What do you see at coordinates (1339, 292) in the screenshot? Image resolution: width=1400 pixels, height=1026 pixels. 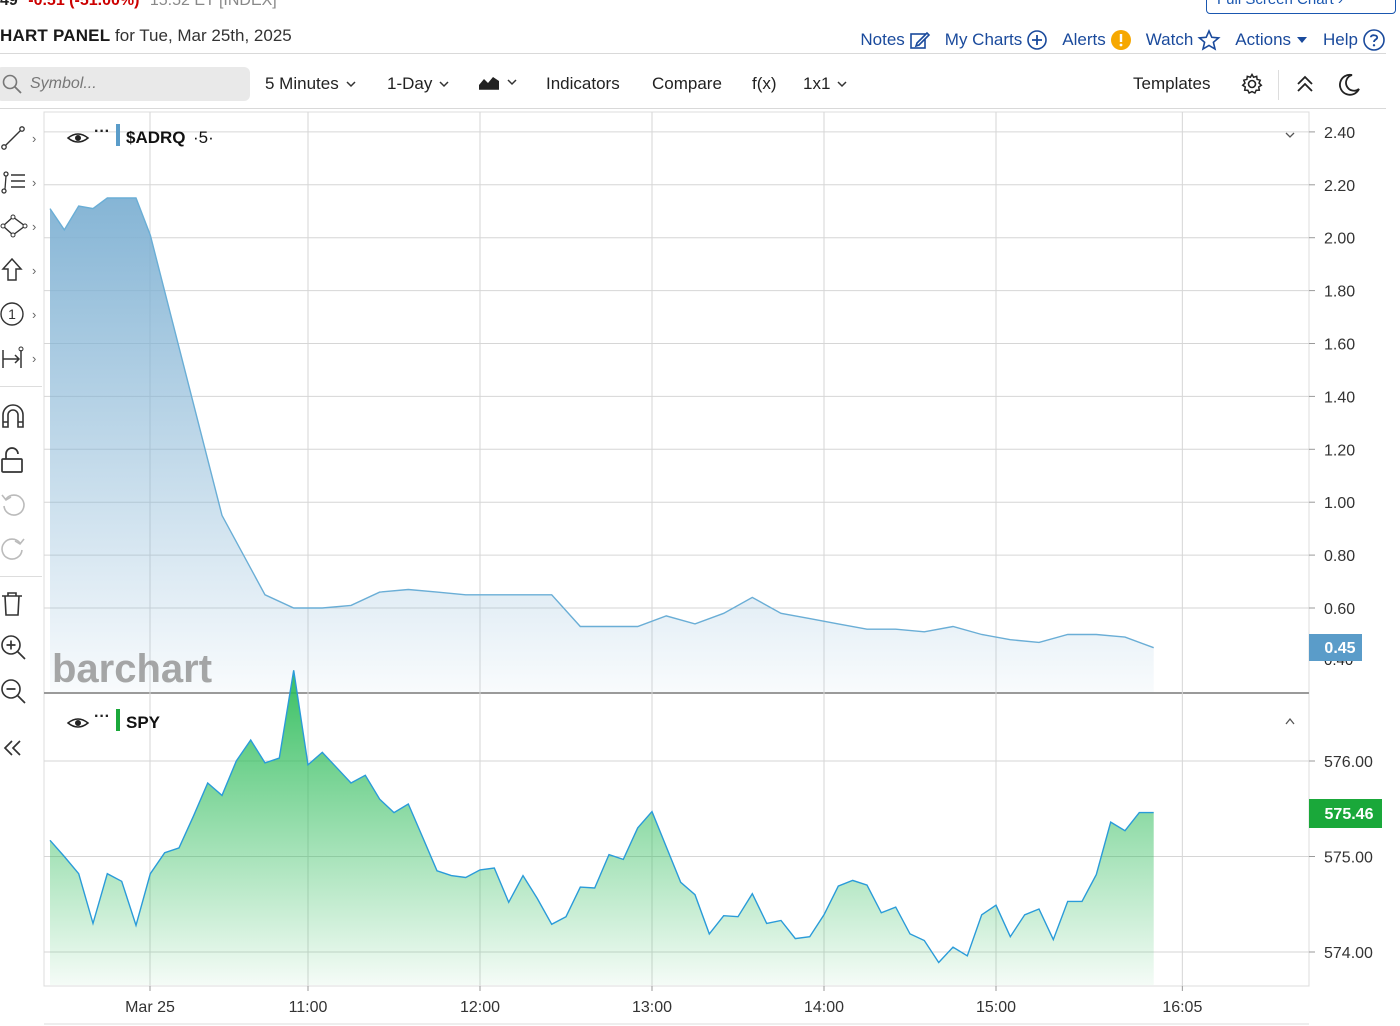 I see `y-tick-label: 1.80` at bounding box center [1339, 292].